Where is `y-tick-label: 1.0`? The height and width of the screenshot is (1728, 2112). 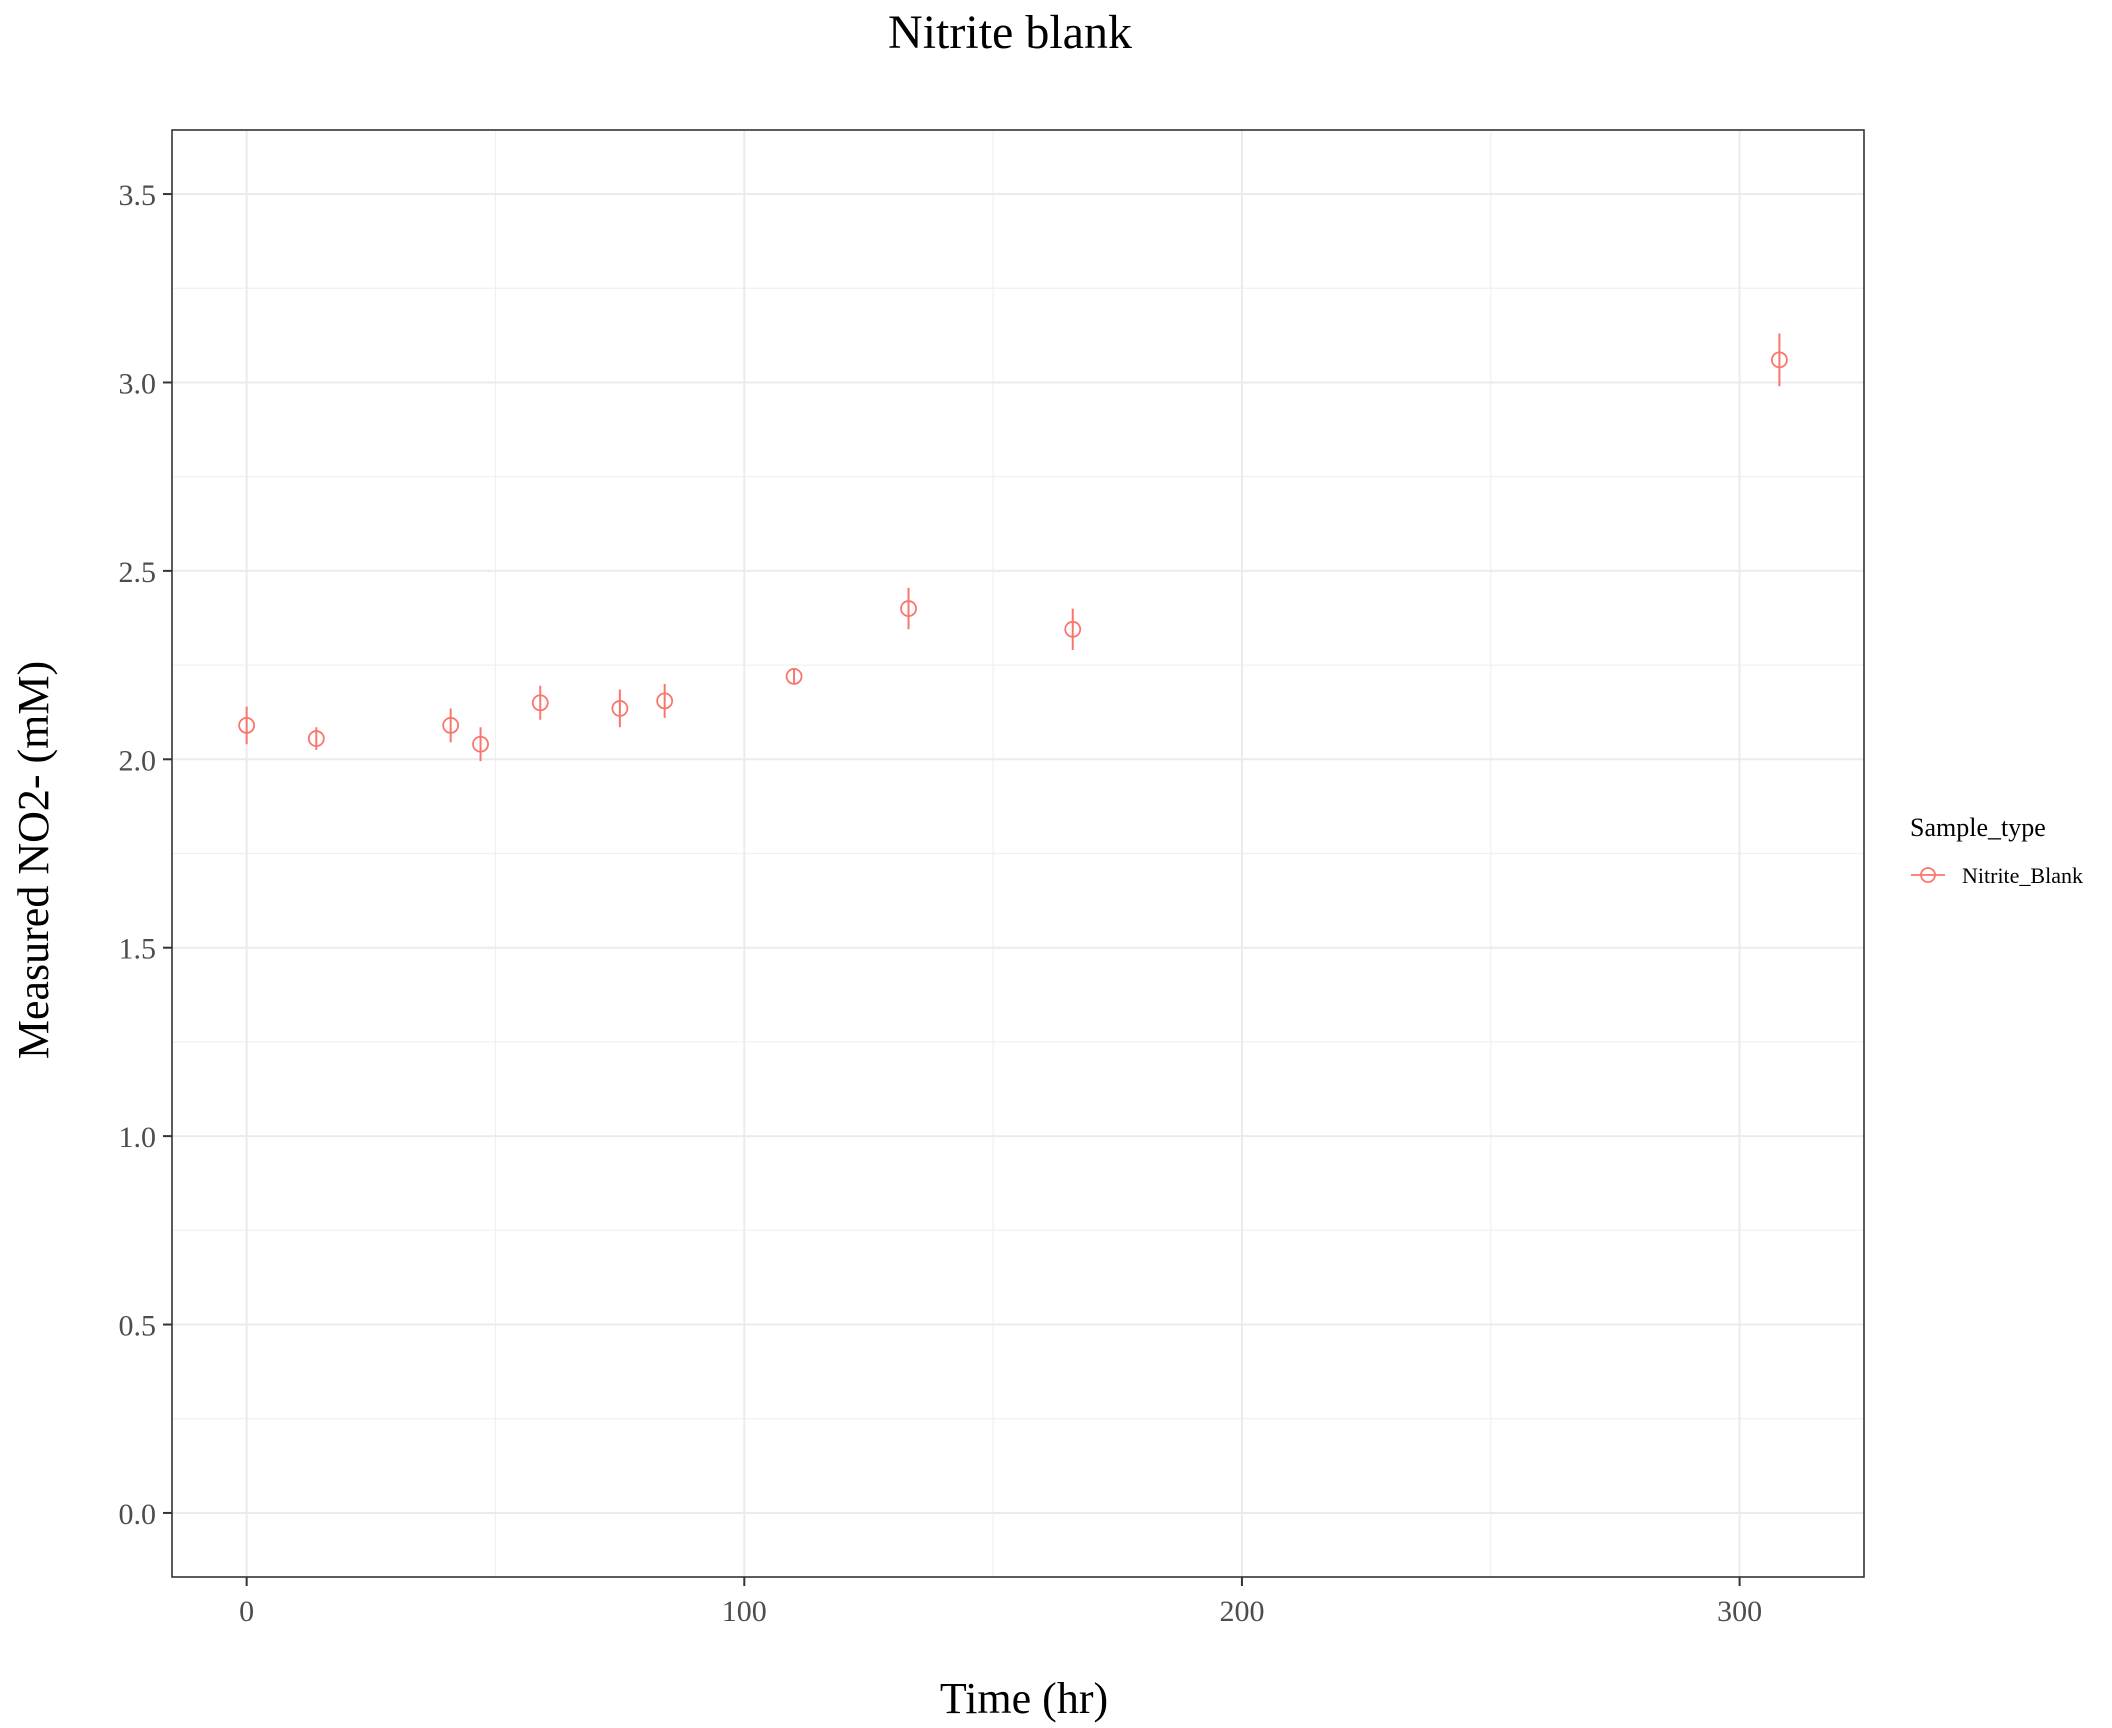
y-tick-label: 1.0 is located at coordinates (138, 1137).